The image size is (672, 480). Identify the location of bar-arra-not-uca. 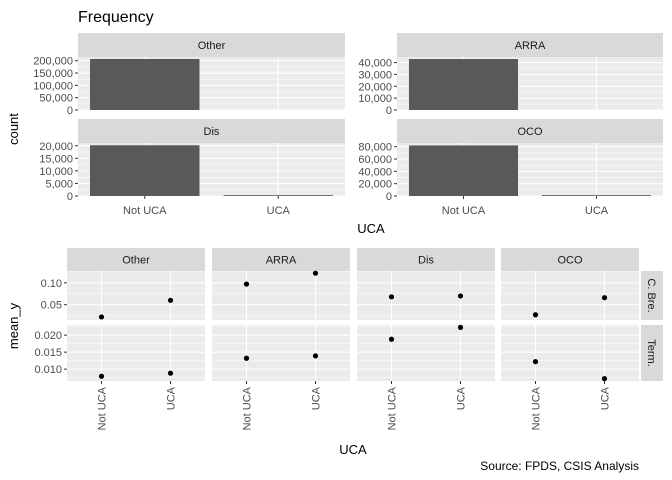
(463, 84).